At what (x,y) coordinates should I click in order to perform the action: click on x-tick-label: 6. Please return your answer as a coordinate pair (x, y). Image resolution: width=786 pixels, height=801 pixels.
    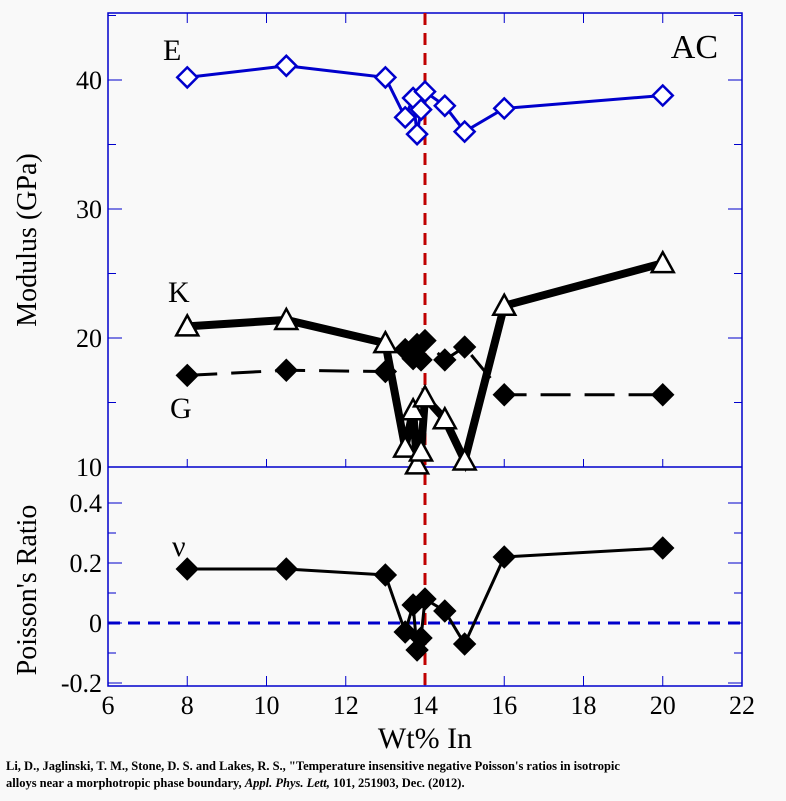
    Looking at the image, I should click on (108, 705).